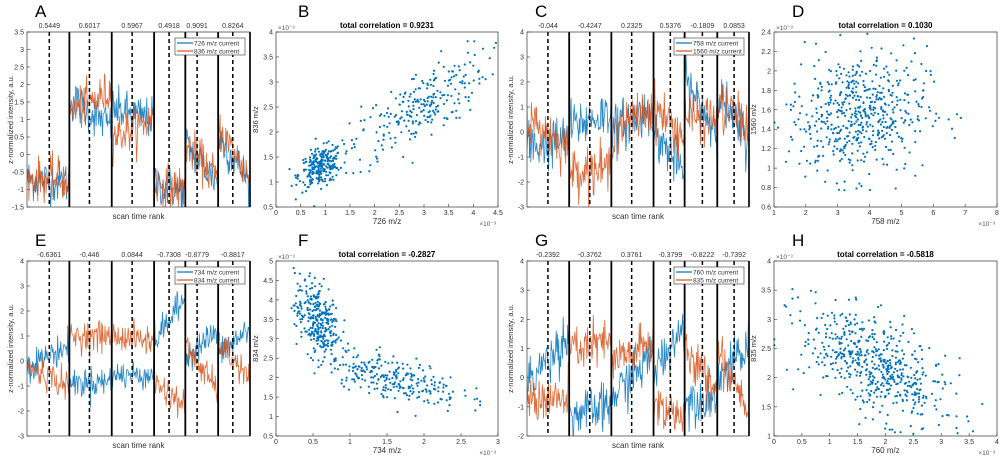 The width and height of the screenshot is (1000, 459). I want to click on y-tick-label: 3, so click(271, 83).